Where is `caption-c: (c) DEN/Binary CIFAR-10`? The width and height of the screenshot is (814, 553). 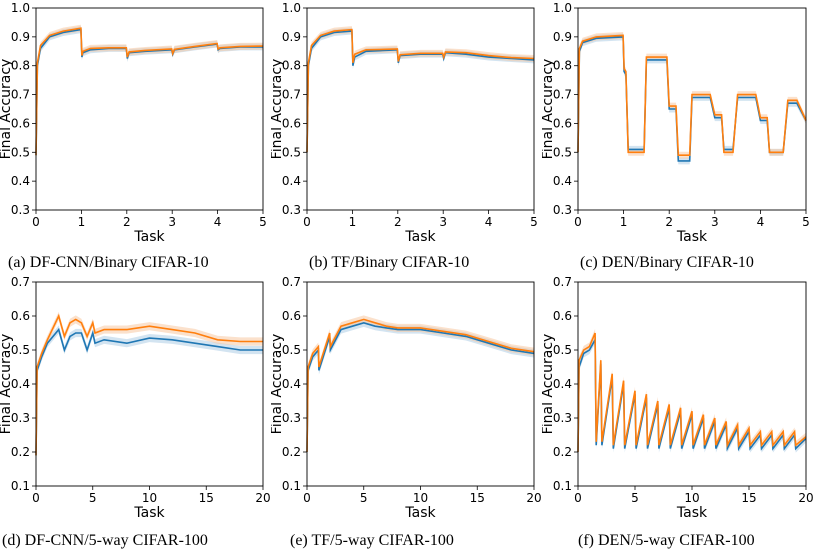
caption-c: (c) DEN/Binary CIFAR-10 is located at coordinates (667, 262).